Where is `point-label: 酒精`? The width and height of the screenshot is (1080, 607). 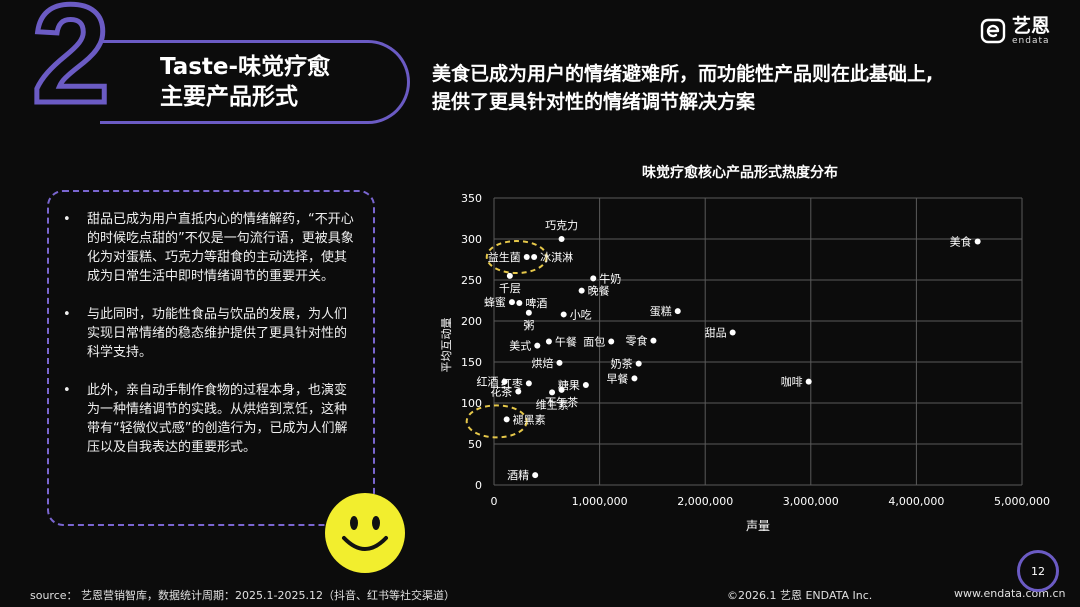 point-label: 酒精 is located at coordinates (518, 475).